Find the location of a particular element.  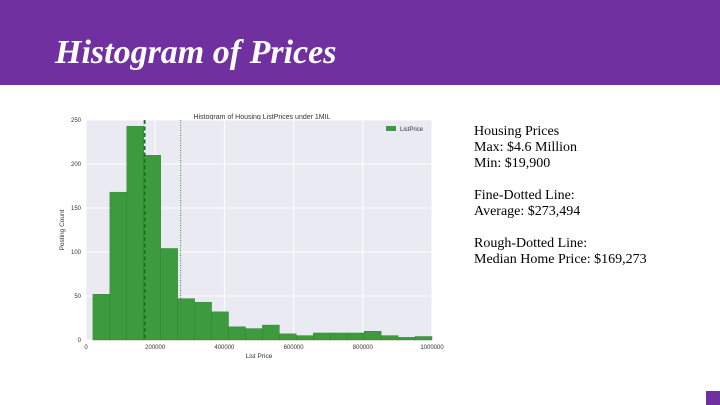

note-median: Median Home Price: $169,273 is located at coordinates (560, 259).